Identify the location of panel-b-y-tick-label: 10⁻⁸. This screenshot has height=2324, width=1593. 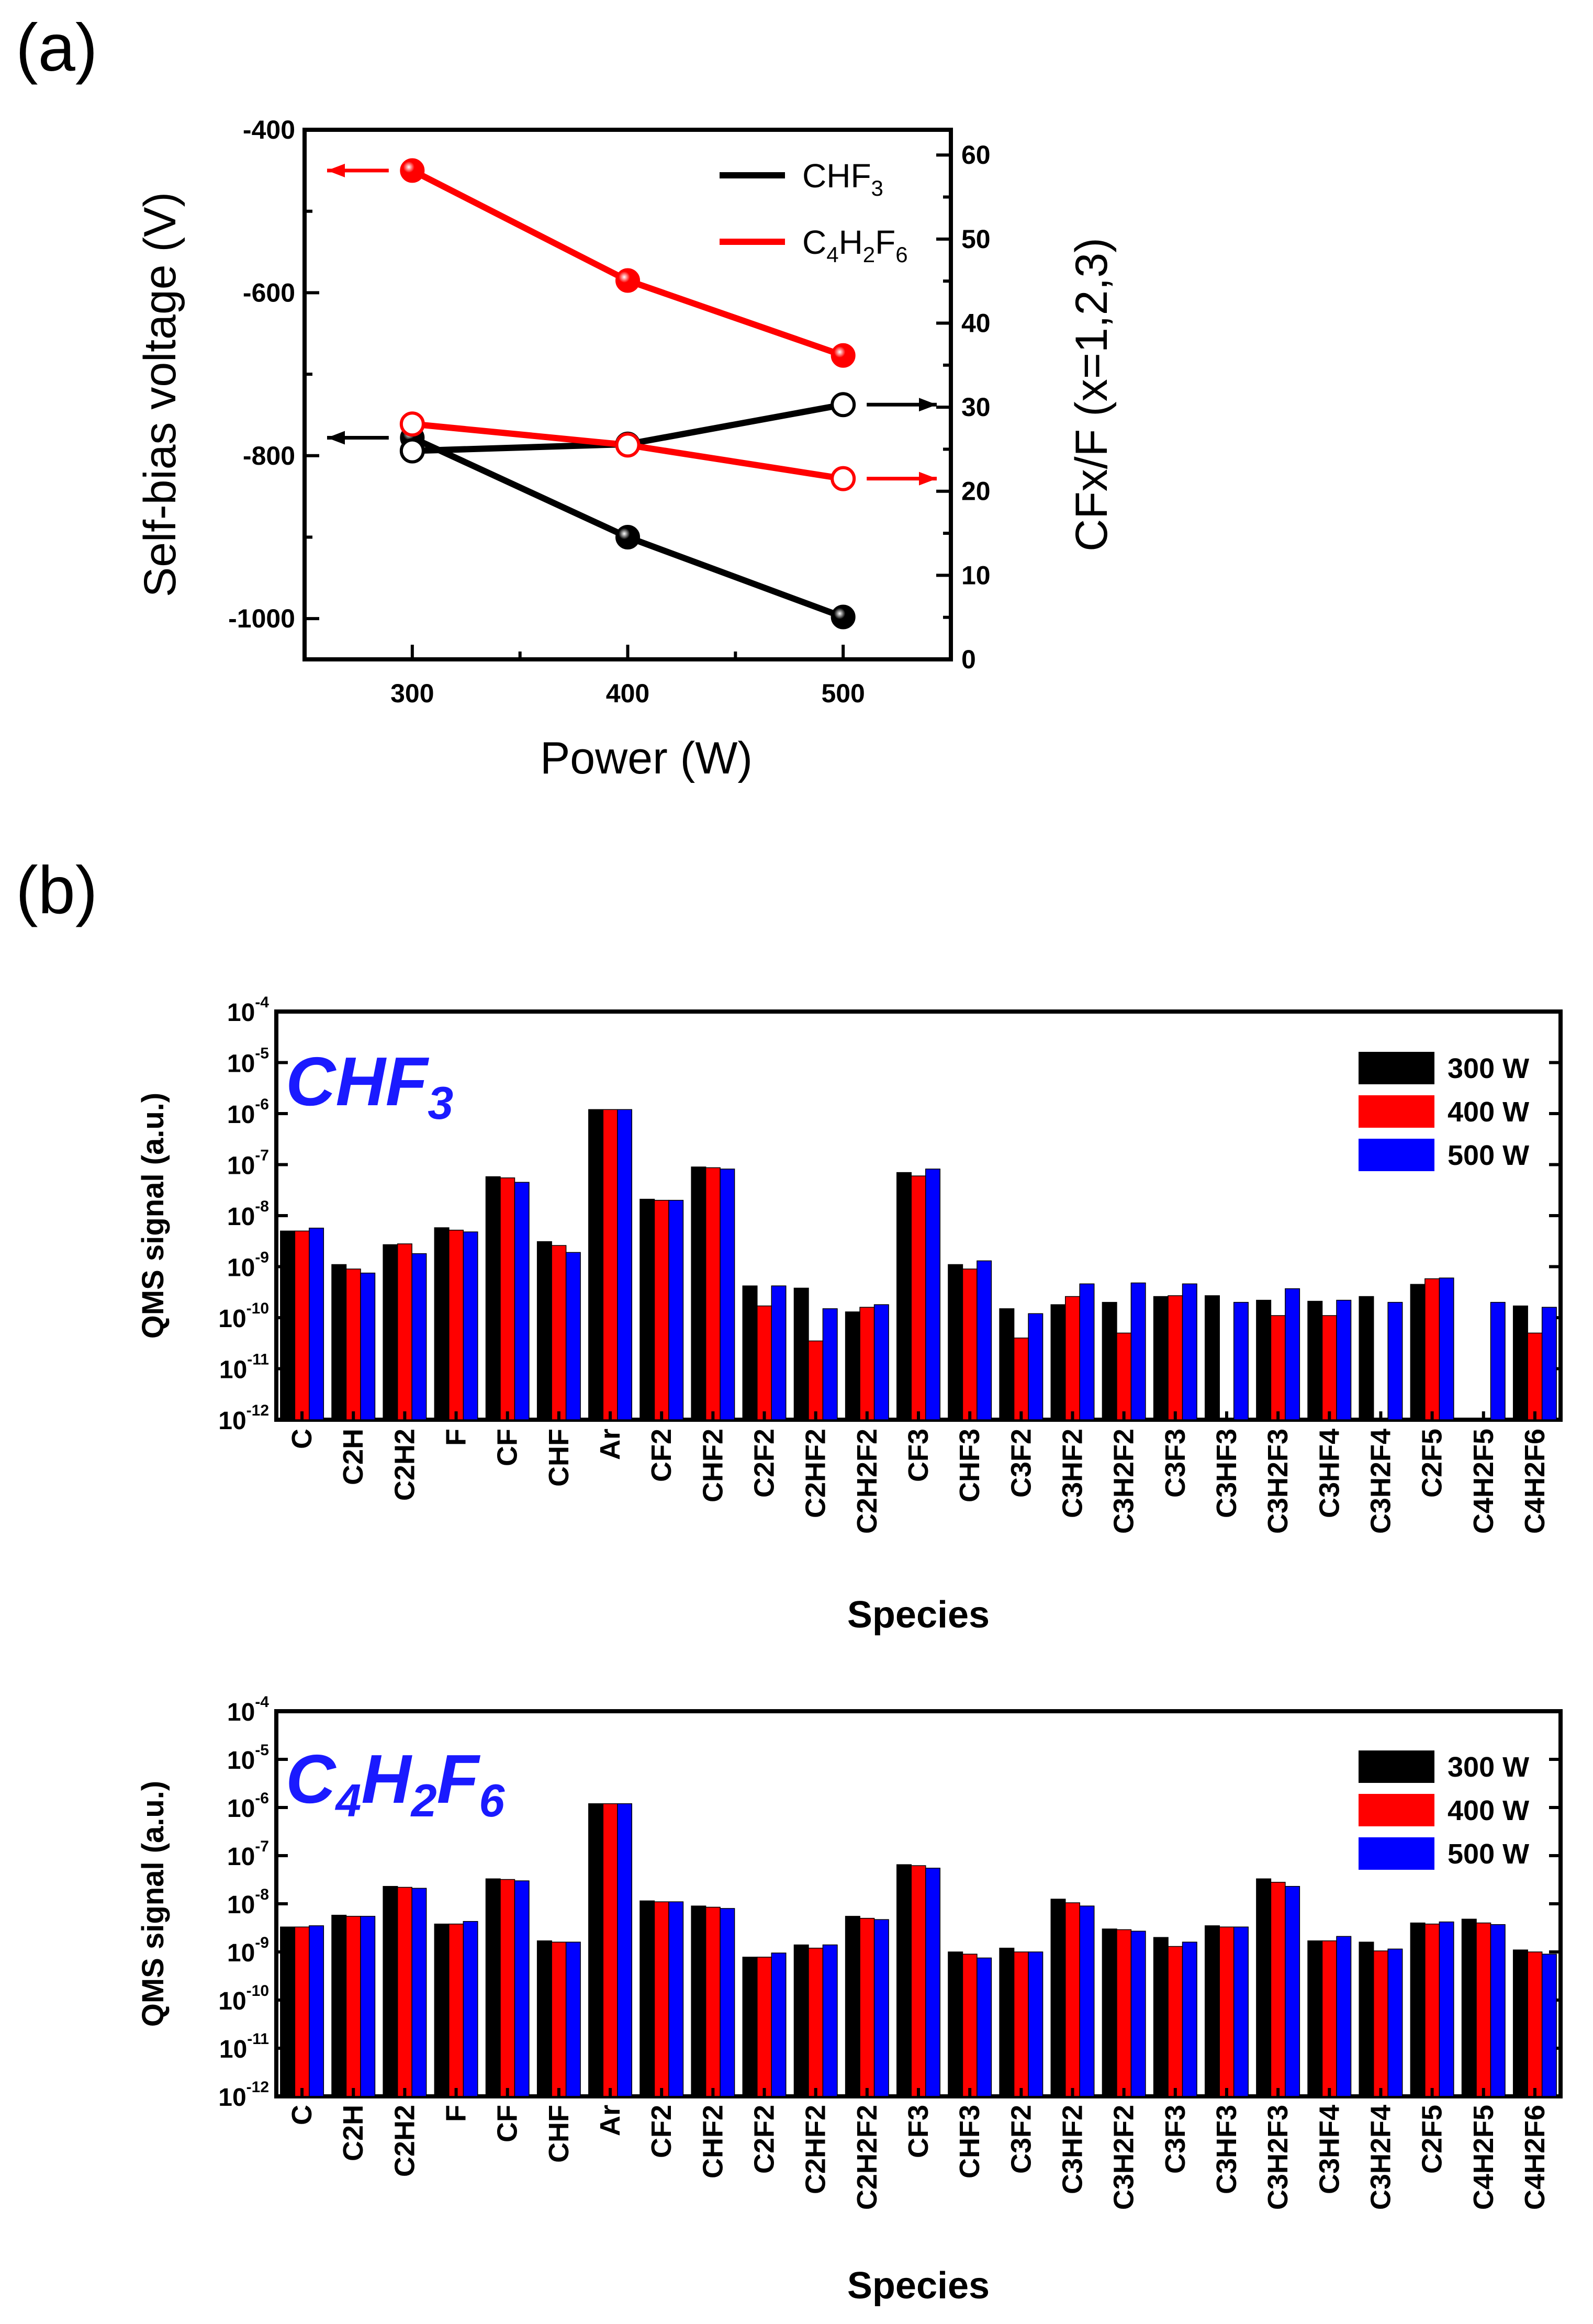
(248, 1903).